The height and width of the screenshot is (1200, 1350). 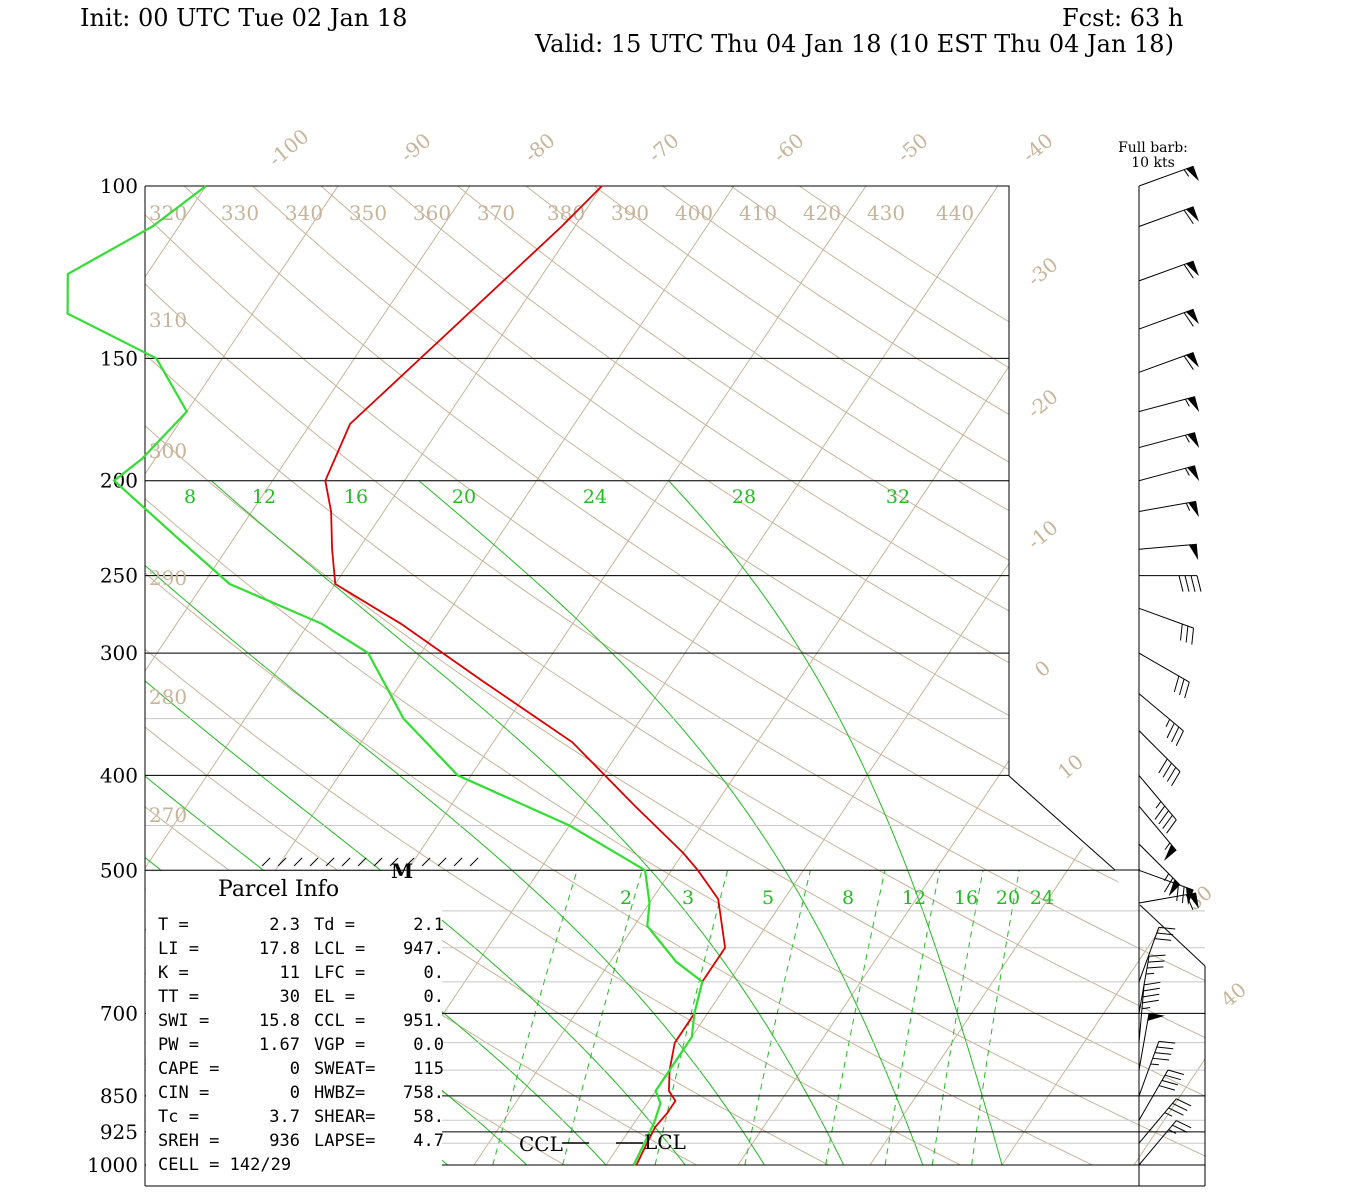 What do you see at coordinates (344, 1069) in the screenshot?
I see `parcel-label: SWEAT=` at bounding box center [344, 1069].